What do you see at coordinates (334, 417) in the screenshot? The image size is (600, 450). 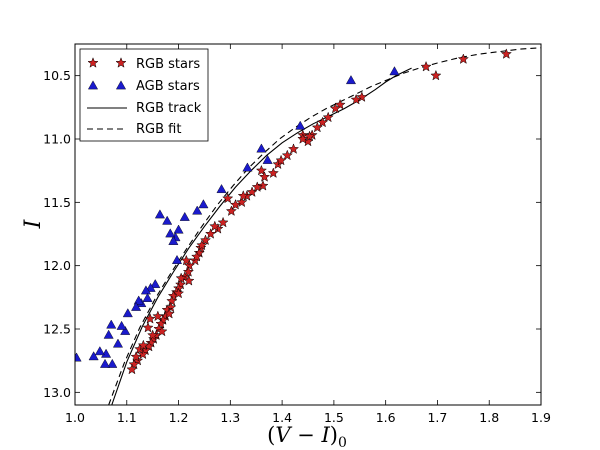 I see `x-tick-label: 1.5` at bounding box center [334, 417].